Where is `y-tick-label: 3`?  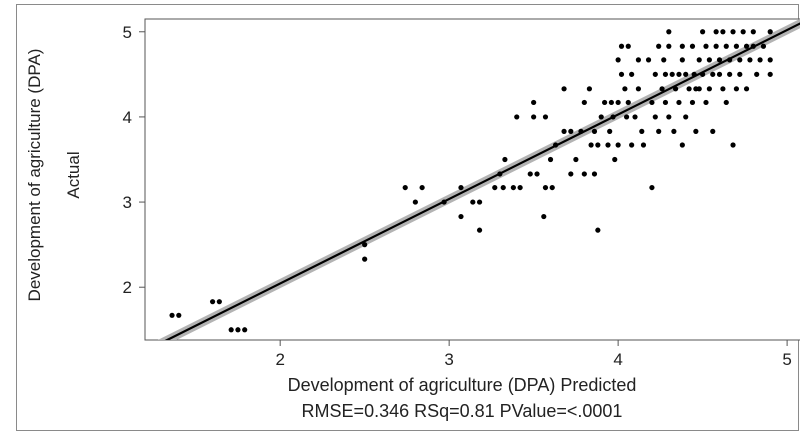 y-tick-label: 3 is located at coordinates (127, 202).